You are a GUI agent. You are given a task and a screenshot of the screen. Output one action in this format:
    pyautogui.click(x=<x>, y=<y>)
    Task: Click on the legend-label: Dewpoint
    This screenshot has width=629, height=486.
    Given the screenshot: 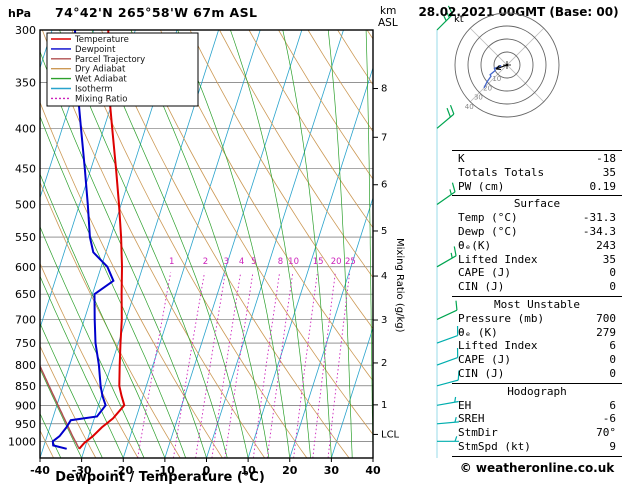 What is the action you would take?
    pyautogui.click(x=95, y=50)
    